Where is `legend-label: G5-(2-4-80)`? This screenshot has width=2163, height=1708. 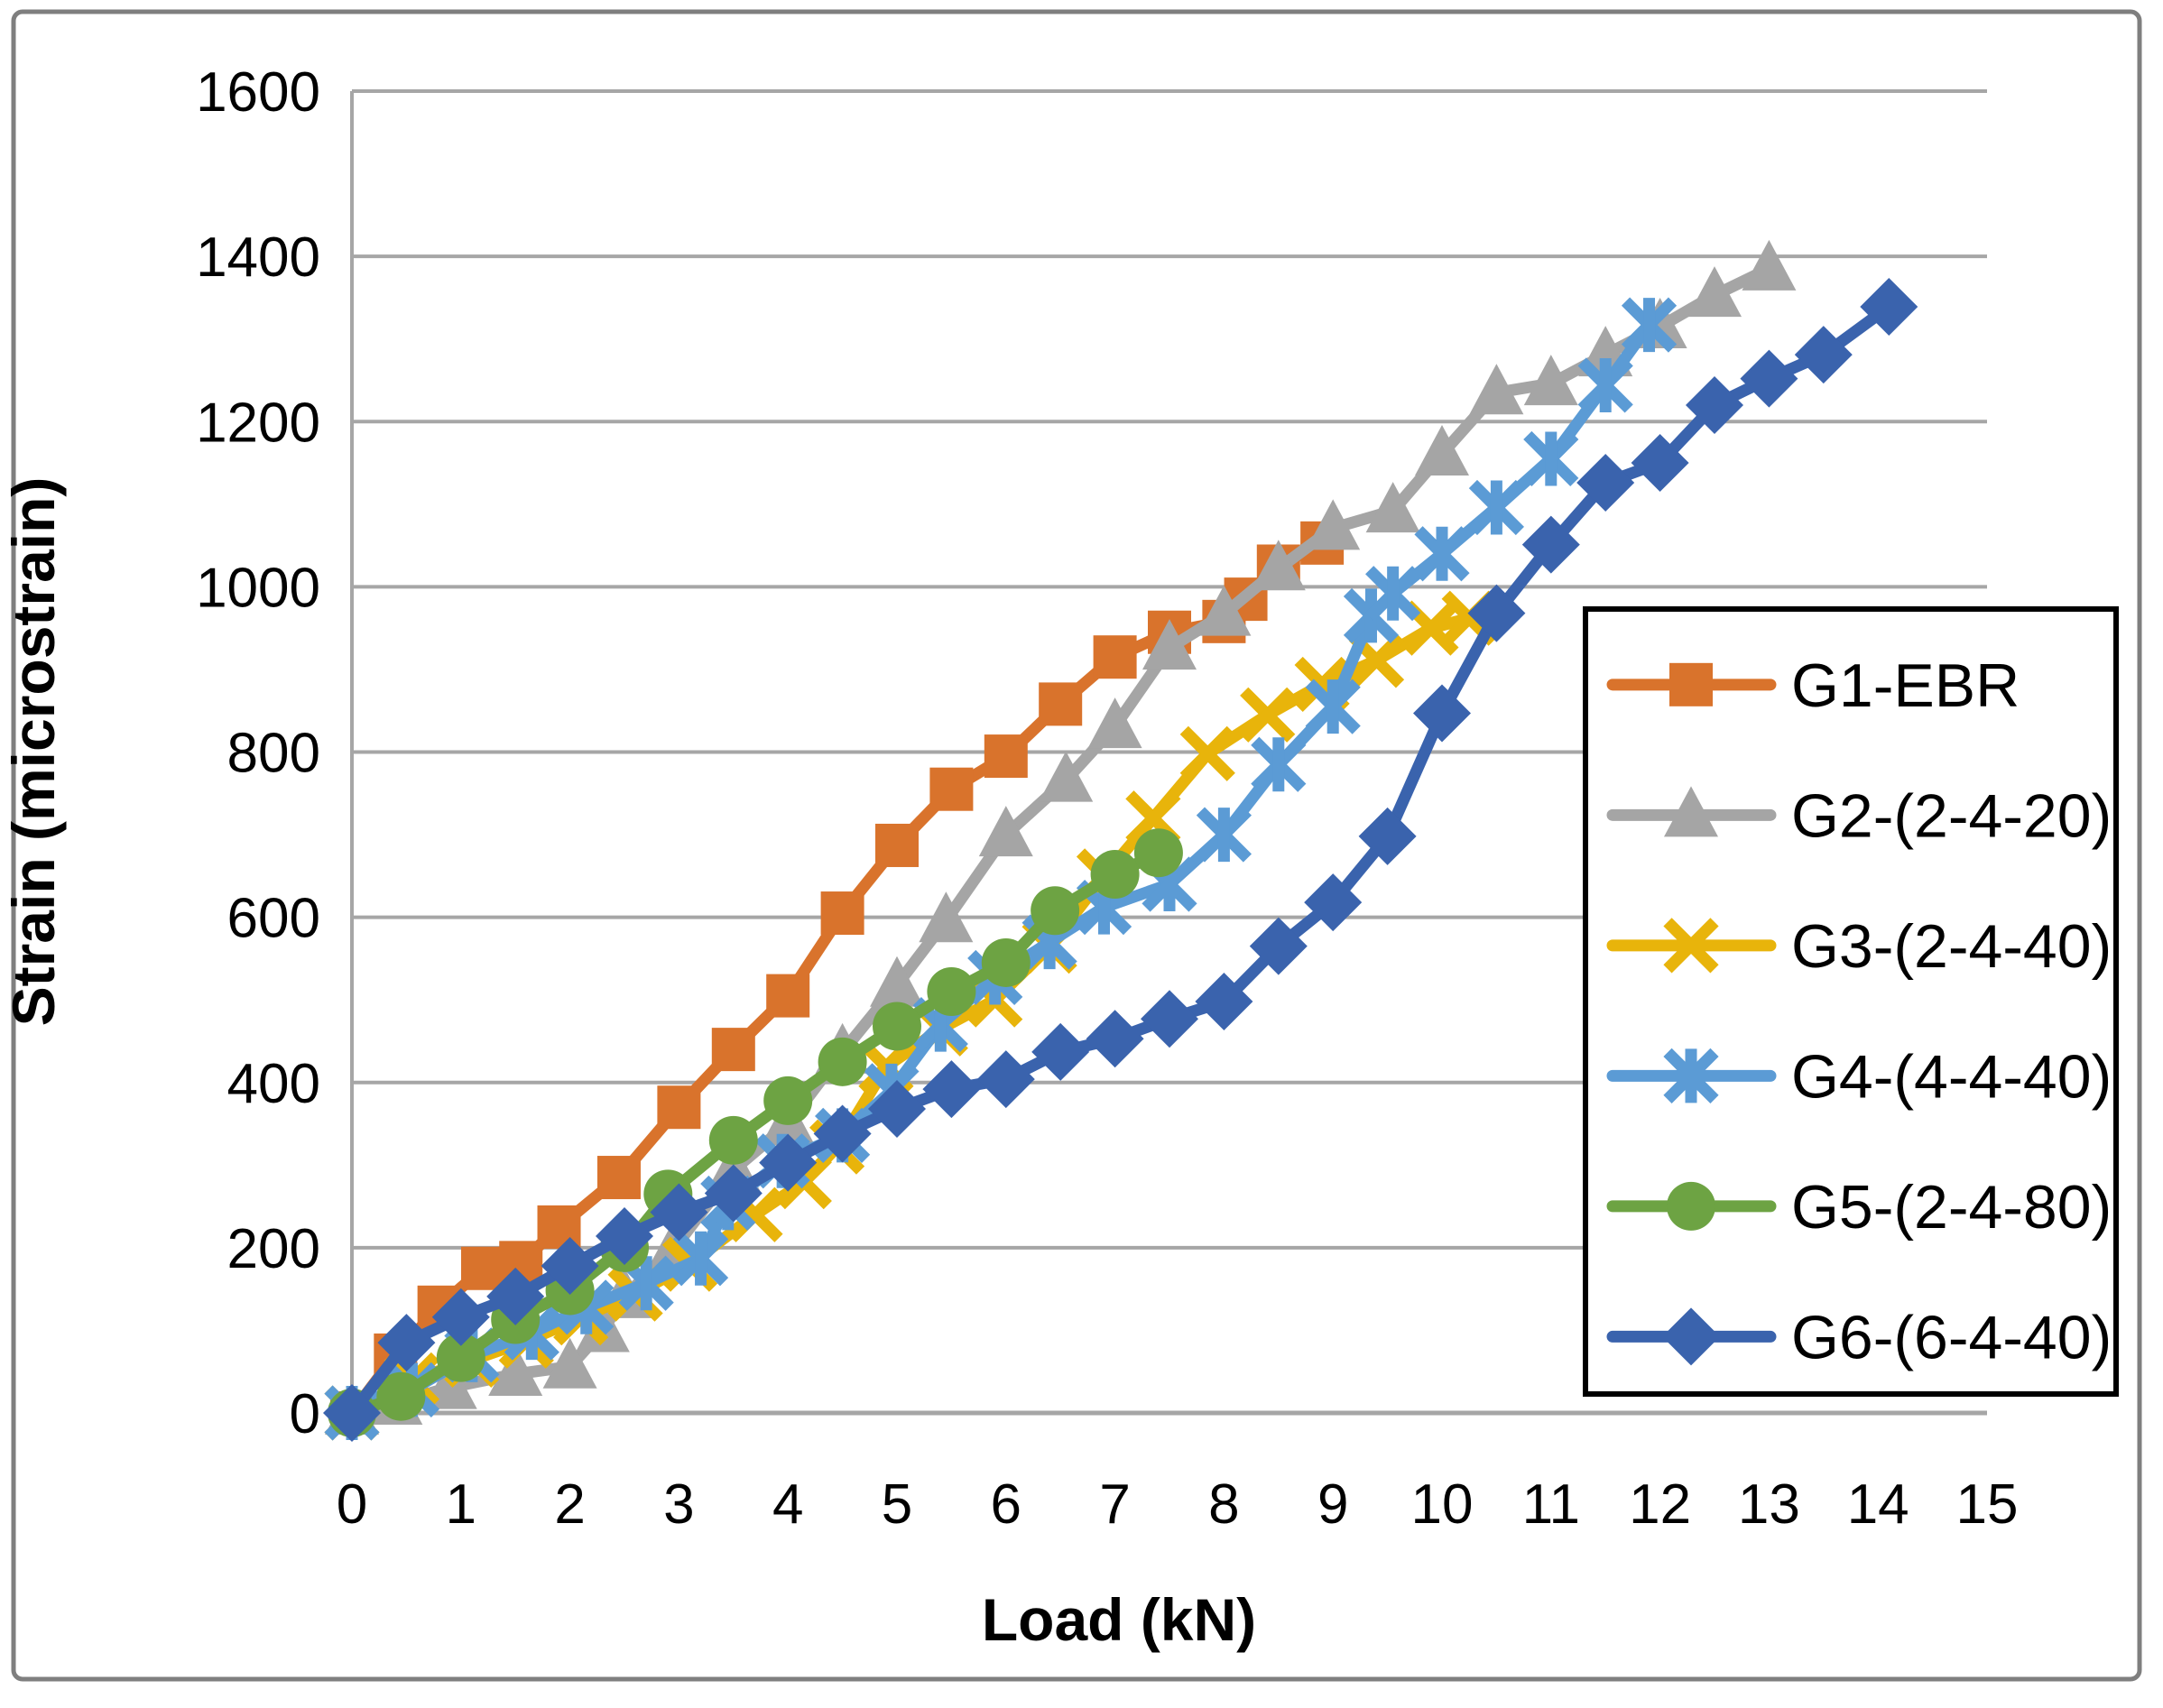 legend-label: G5-(2-4-80) is located at coordinates (1951, 1207).